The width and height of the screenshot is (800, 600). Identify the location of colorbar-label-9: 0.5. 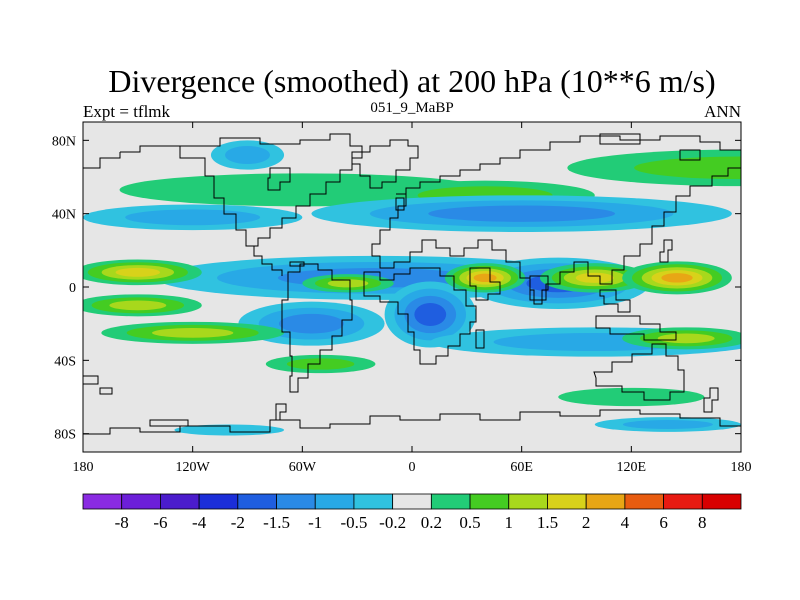
(469, 522).